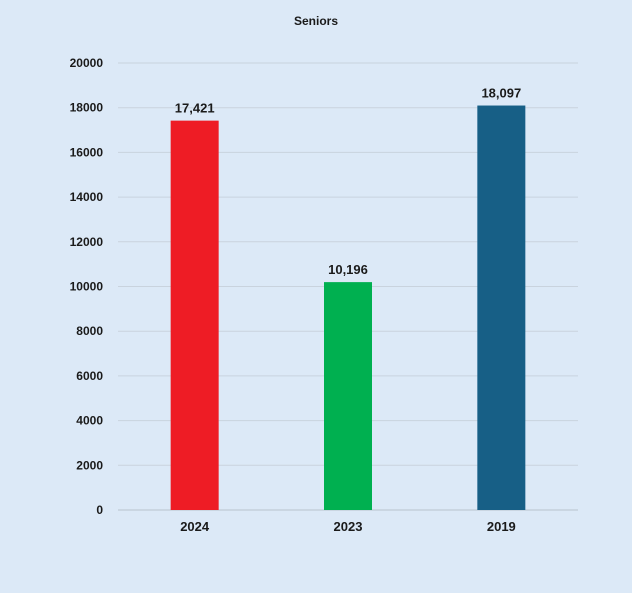 The height and width of the screenshot is (593, 632). What do you see at coordinates (89, 331) in the screenshot?
I see `y-tick-label: 8000` at bounding box center [89, 331].